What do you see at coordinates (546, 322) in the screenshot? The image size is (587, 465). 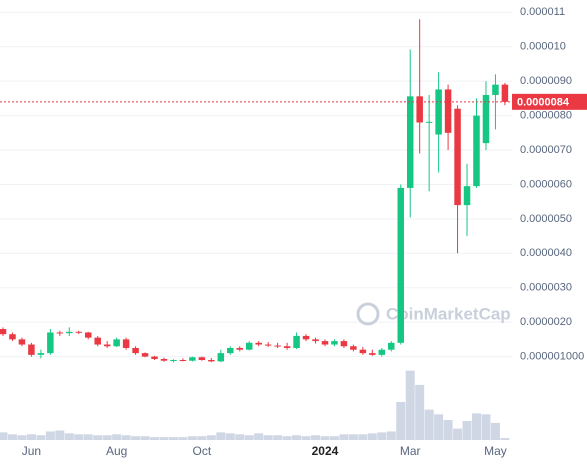 I see `y-tick-label: 0.0000020` at bounding box center [546, 322].